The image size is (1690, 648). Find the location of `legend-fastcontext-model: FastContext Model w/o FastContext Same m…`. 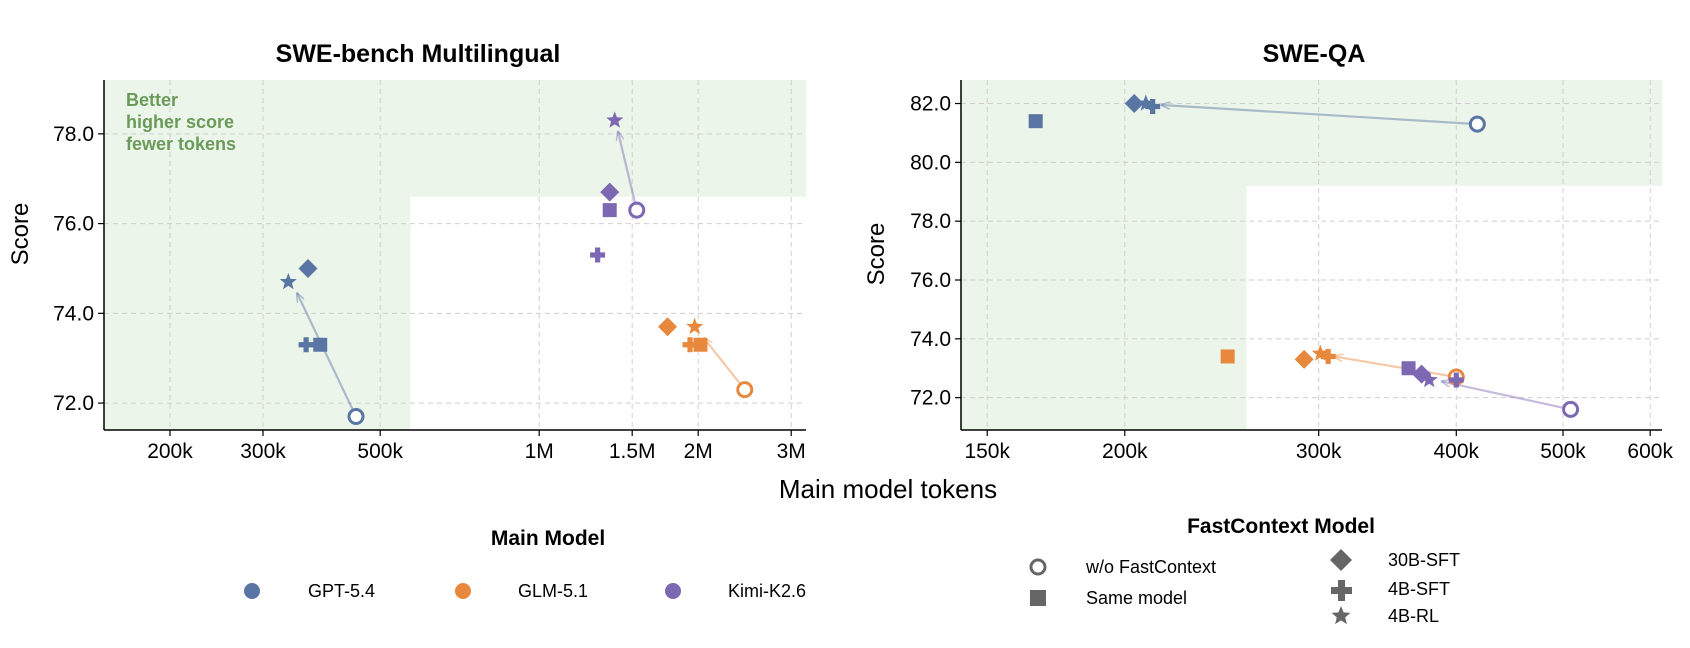

legend-fastcontext-model: FastContext Model w/o FastContext Same m… is located at coordinates (1244, 570).